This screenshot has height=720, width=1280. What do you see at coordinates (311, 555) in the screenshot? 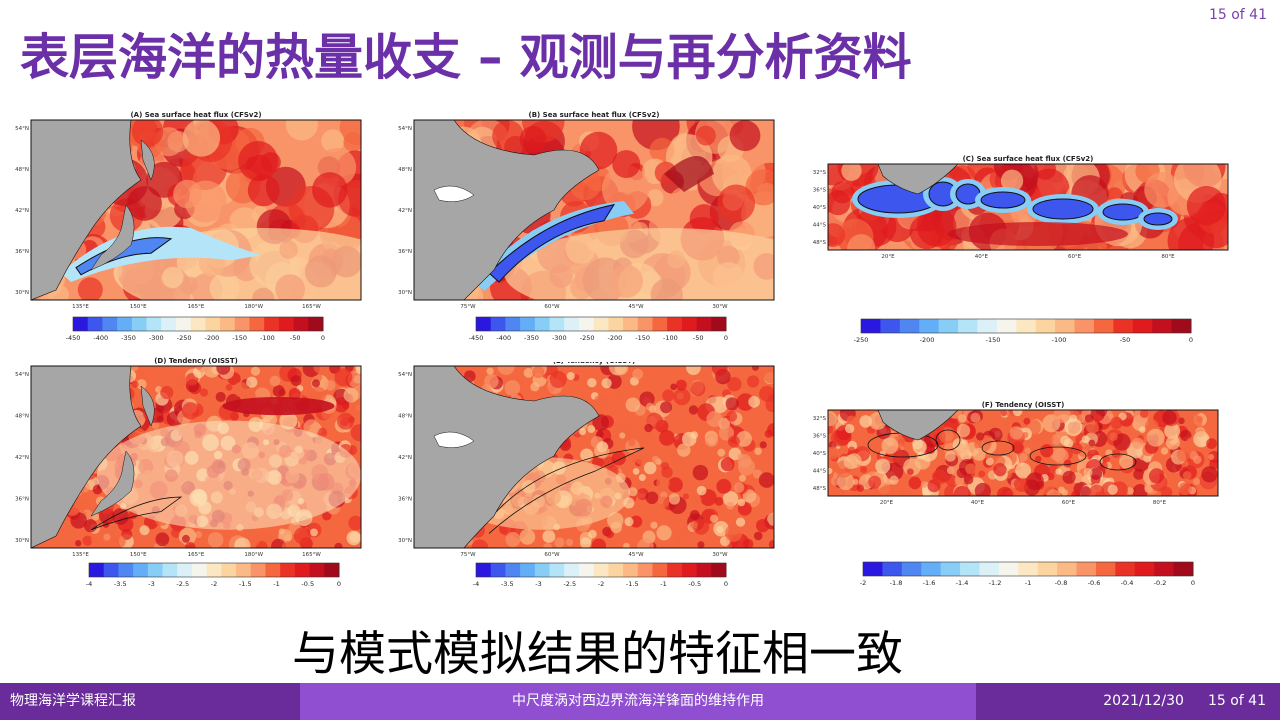
I see `lon-tick-label: 165°W` at bounding box center [311, 555].